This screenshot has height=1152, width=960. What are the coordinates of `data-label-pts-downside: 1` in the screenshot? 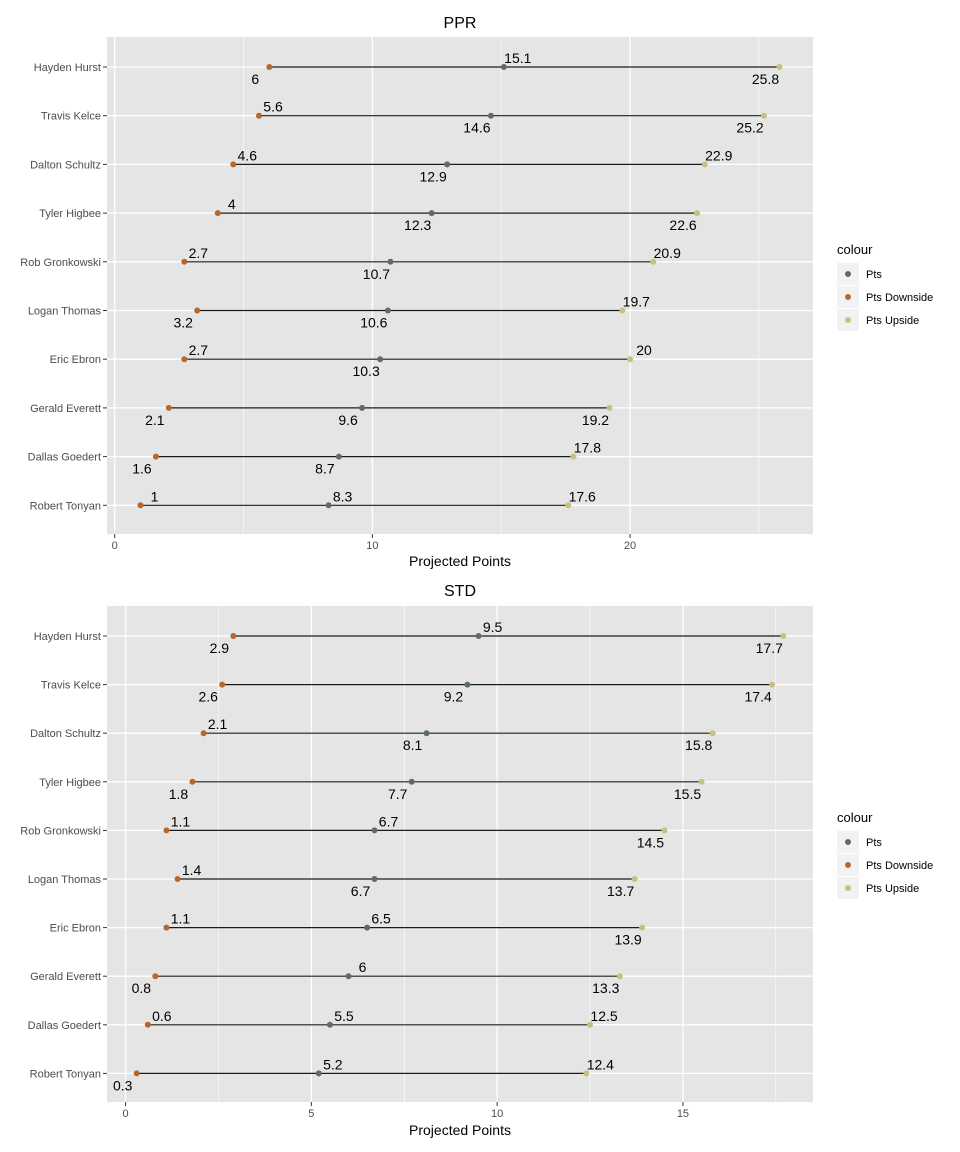 It's located at (155, 496).